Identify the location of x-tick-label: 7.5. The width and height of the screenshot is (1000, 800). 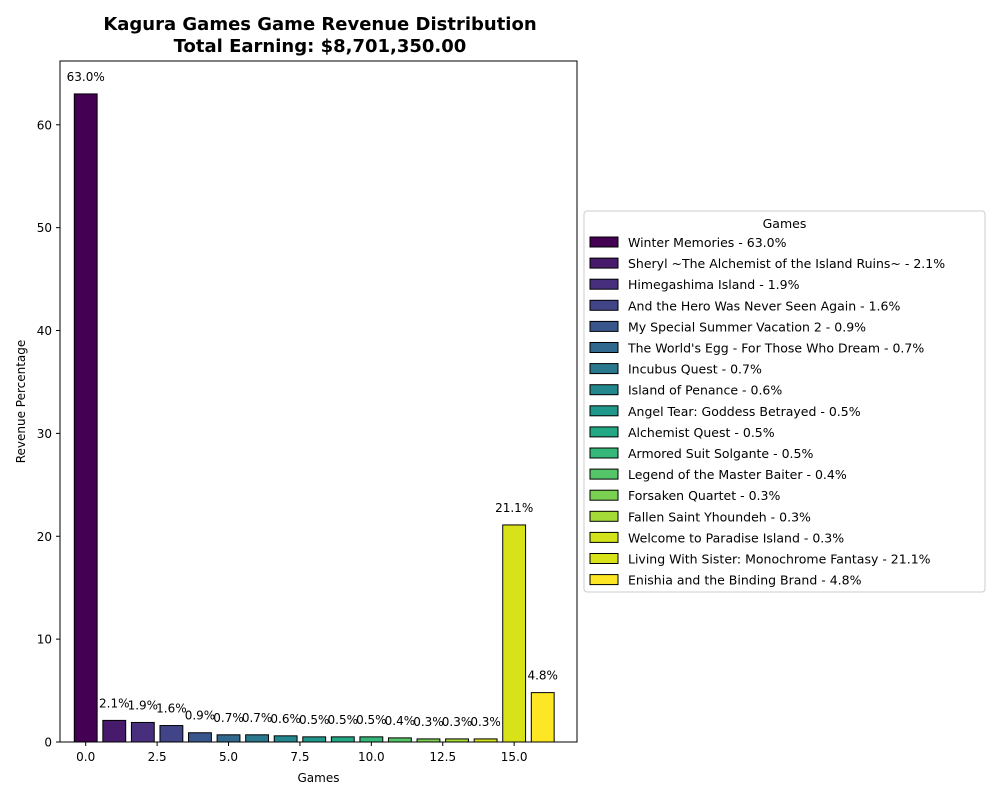
(299, 757).